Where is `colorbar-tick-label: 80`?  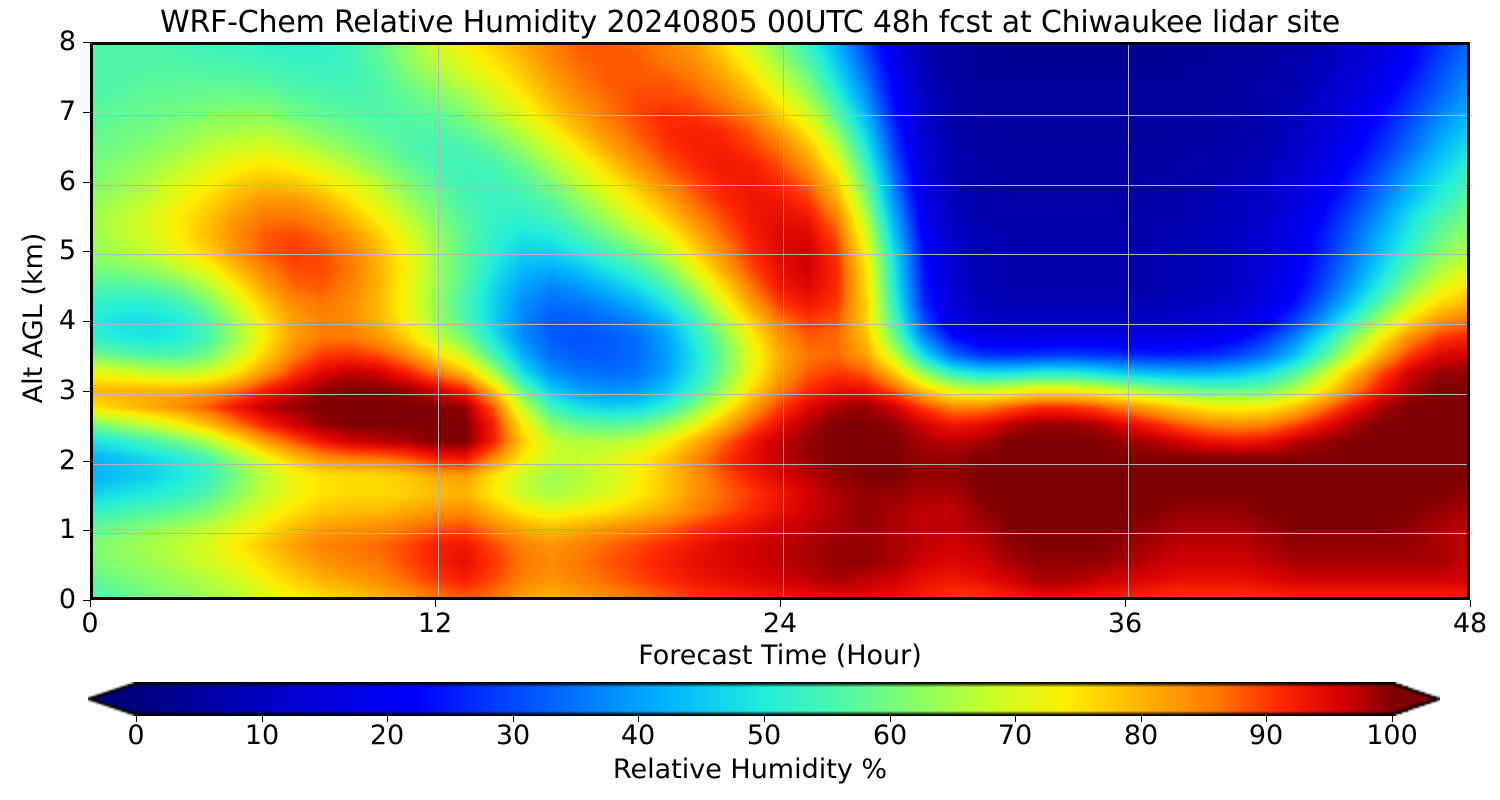
colorbar-tick-label: 80 is located at coordinates (1141, 735).